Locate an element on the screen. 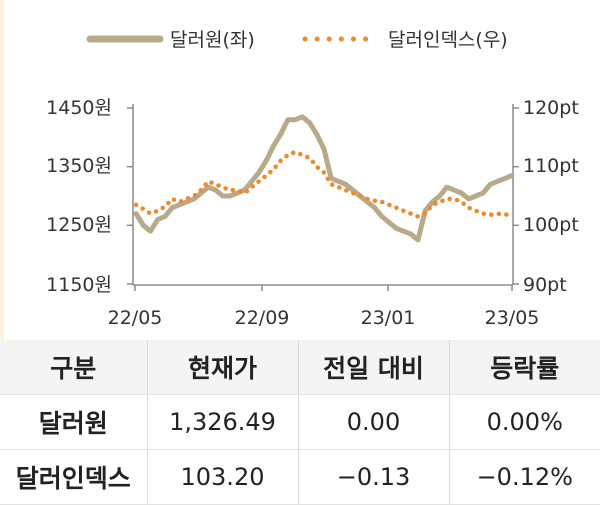  right-axis-labels: 120pt 110pt 100pt 90pt is located at coordinates (551, 196).